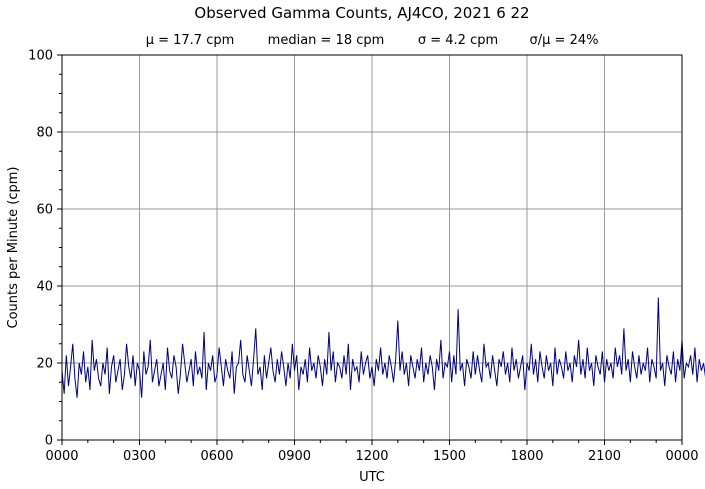 The height and width of the screenshot is (489, 705). Describe the element at coordinates (40, 56) in the screenshot. I see `y-tick-label: 100` at that location.